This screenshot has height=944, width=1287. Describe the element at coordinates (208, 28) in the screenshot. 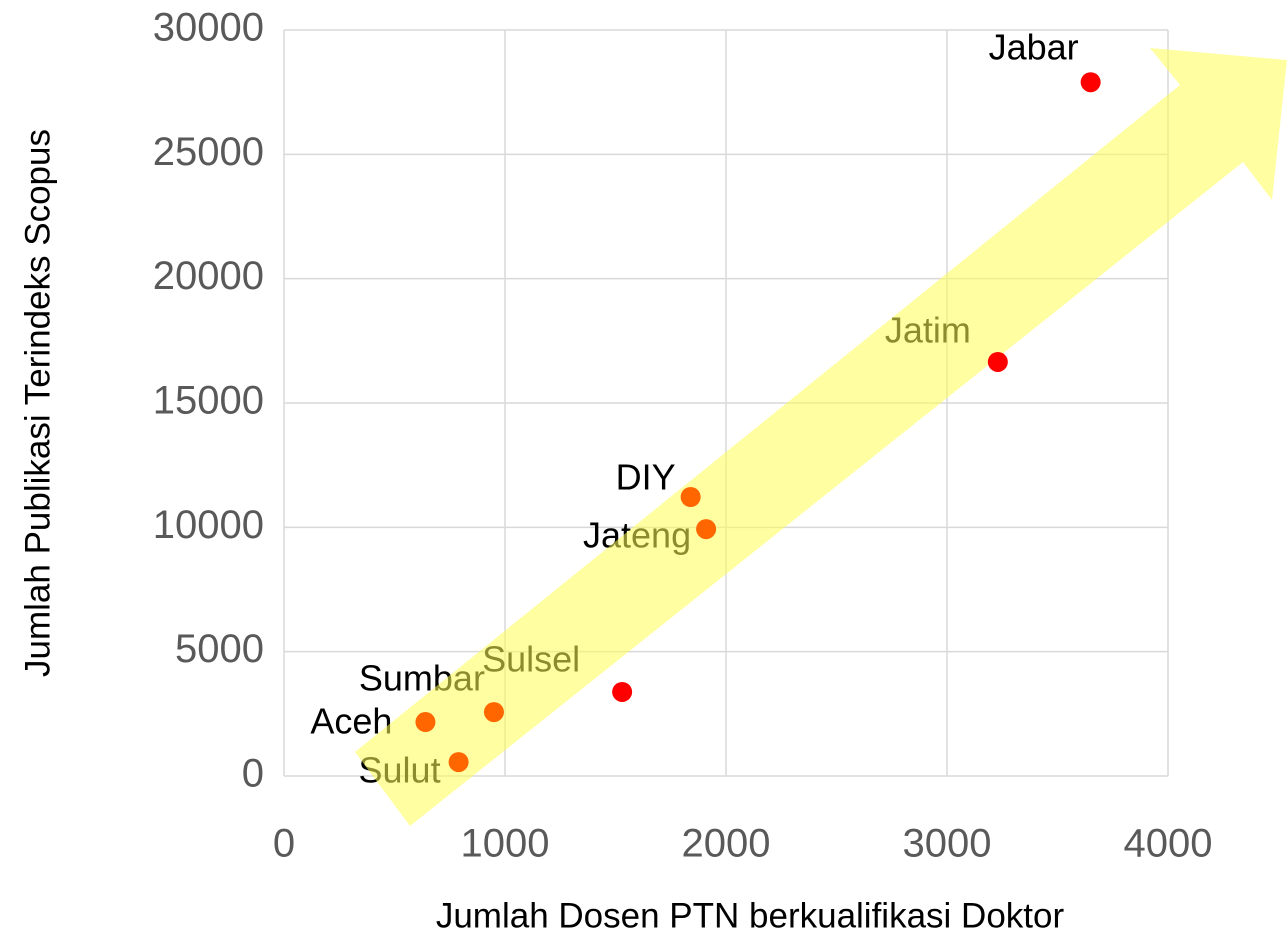

I see `y-tick-label: 30000` at that location.